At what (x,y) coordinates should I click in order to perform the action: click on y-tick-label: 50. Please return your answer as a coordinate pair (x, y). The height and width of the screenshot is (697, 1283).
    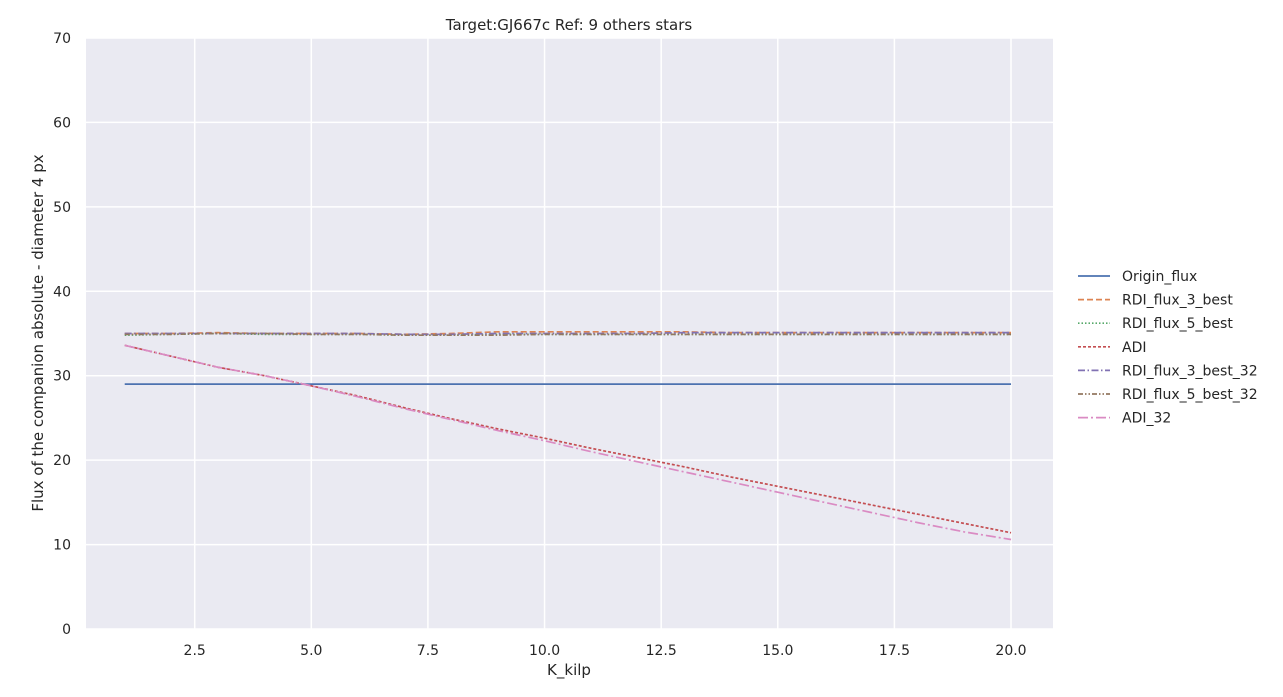
    Looking at the image, I should click on (62, 208).